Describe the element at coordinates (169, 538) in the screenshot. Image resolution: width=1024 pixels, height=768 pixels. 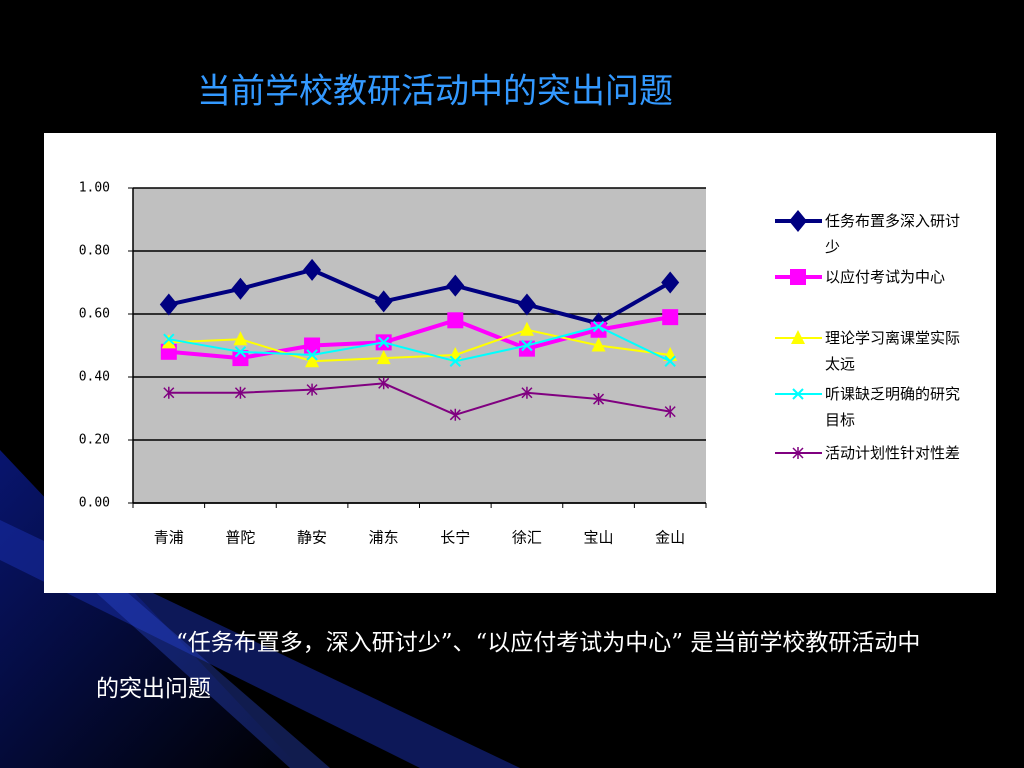
I see `x-tick-label: 青浦` at that location.